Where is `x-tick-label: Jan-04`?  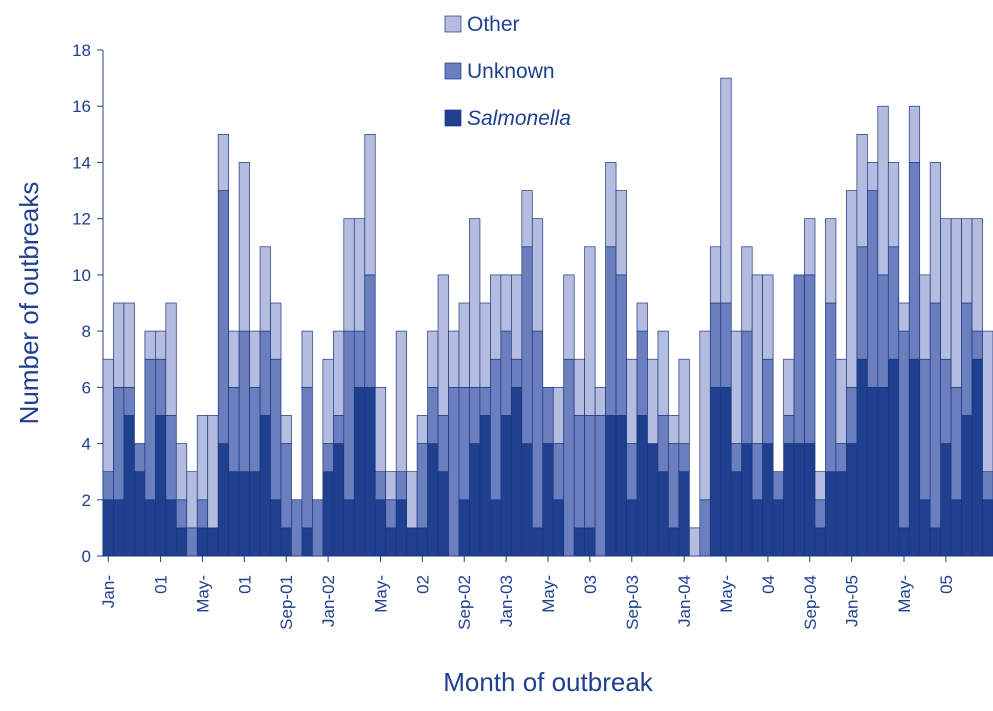 x-tick-label: Jan-04 is located at coordinates (684, 601).